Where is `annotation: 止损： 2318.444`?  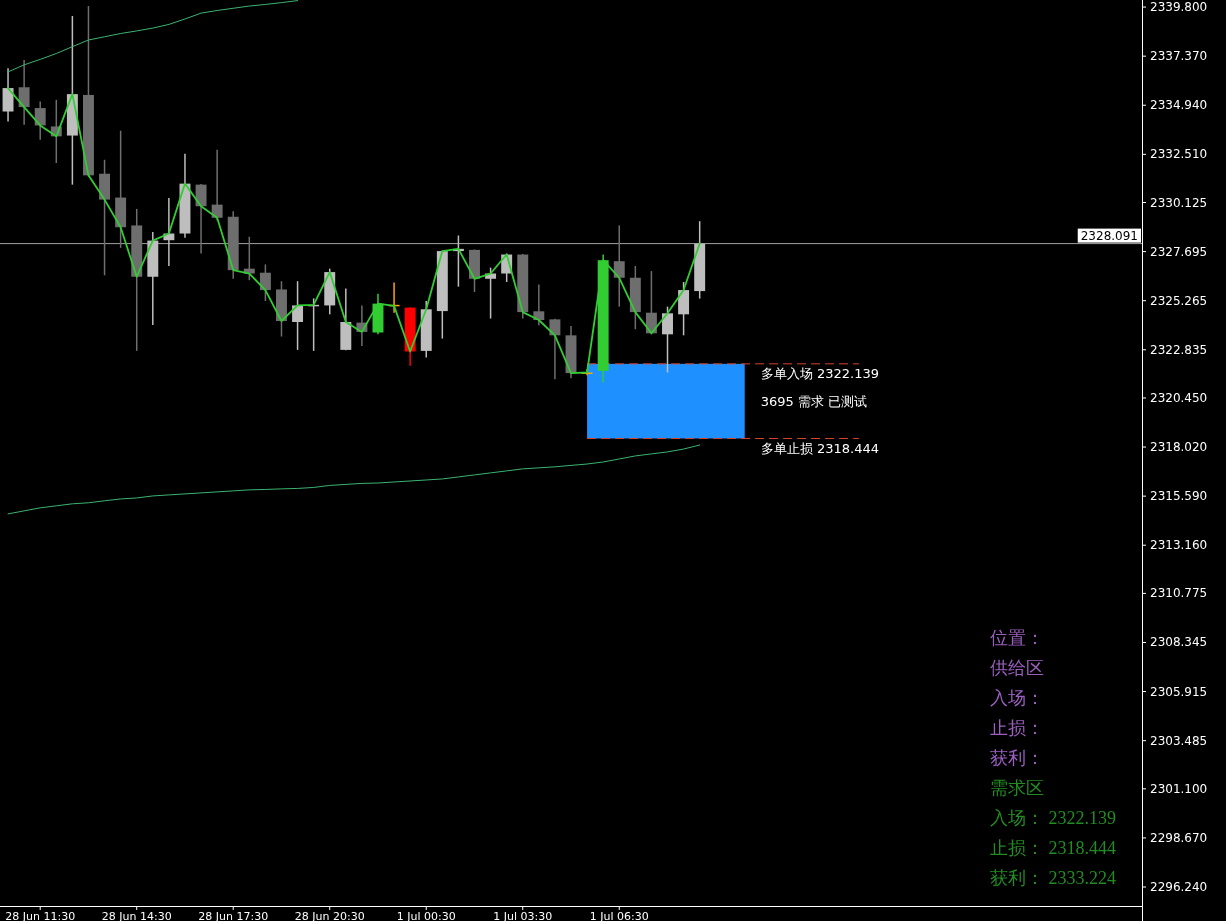
annotation: 止损： 2318.444 is located at coordinates (1053, 848).